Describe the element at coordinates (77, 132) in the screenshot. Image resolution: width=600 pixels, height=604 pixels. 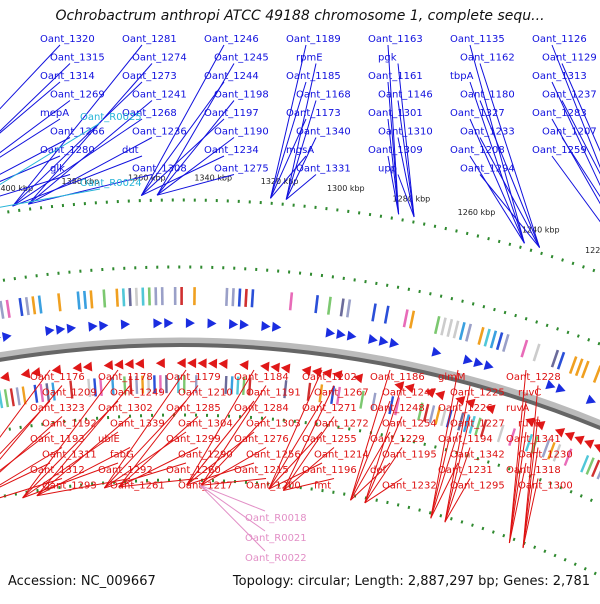
I see `forward-gene-label: Oant_1266` at that location.